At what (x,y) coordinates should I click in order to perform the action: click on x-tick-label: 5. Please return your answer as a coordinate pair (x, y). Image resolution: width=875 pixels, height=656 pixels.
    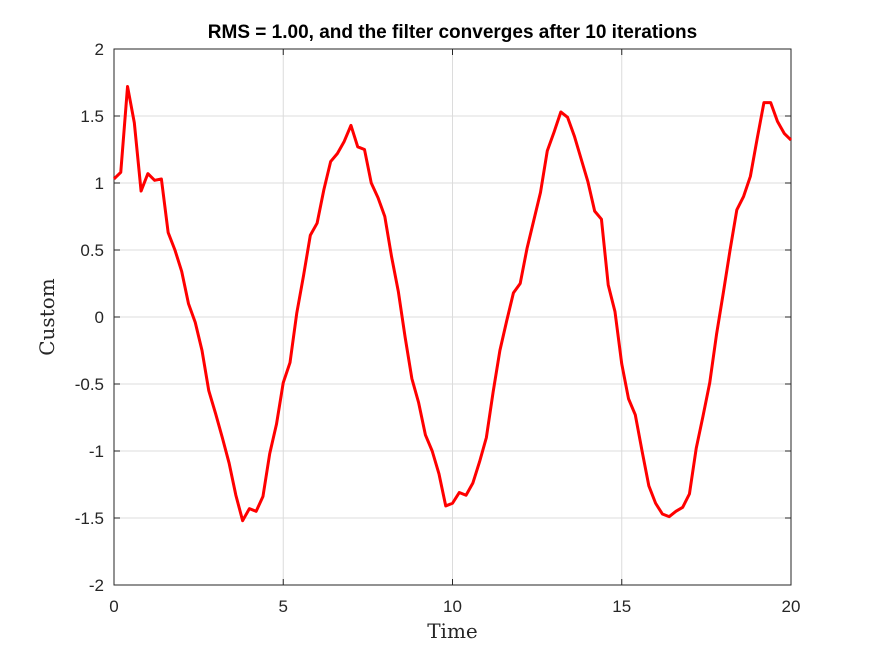
    Looking at the image, I should click on (283, 606).